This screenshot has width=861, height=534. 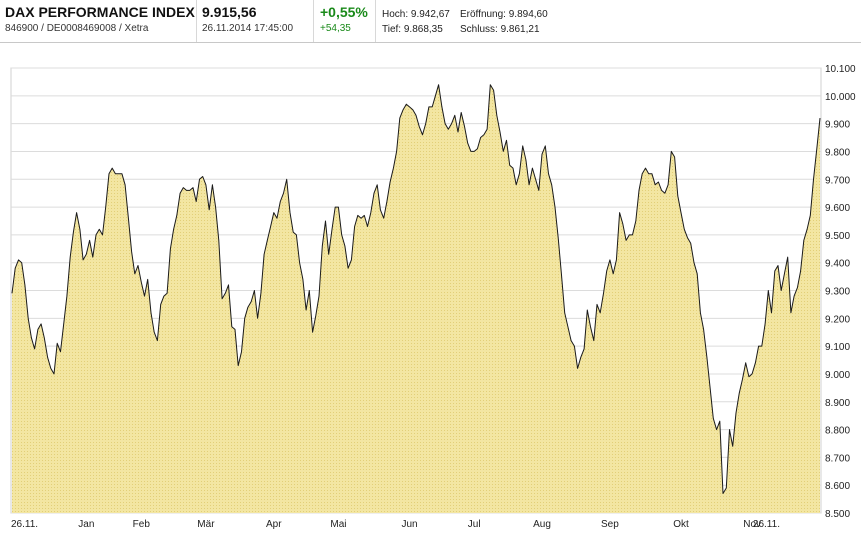 What do you see at coordinates (520, 29) in the screenshot?
I see `close-value: 9.861,21` at bounding box center [520, 29].